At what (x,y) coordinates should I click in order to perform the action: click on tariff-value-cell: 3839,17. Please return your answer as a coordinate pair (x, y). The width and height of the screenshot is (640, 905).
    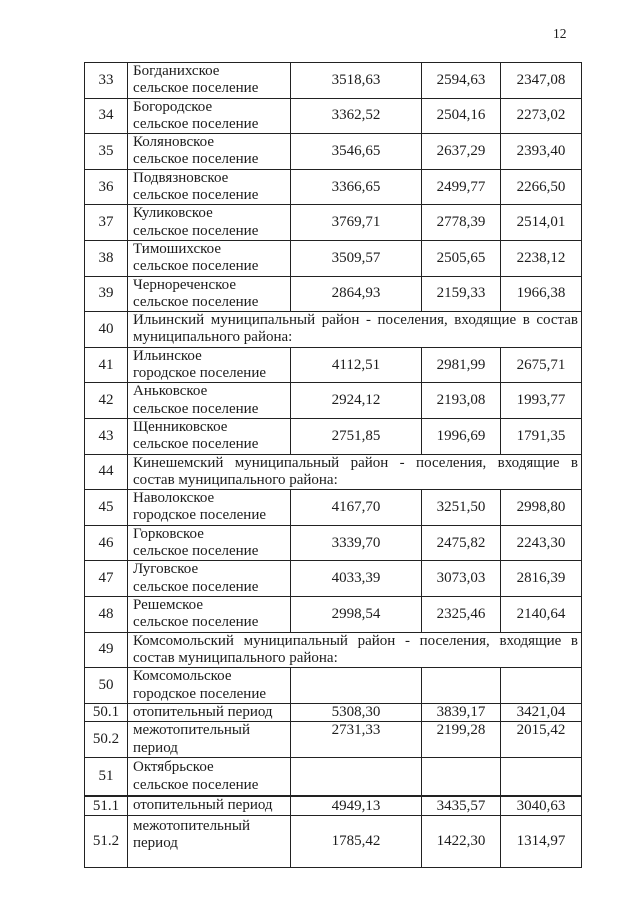
    Looking at the image, I should click on (461, 713).